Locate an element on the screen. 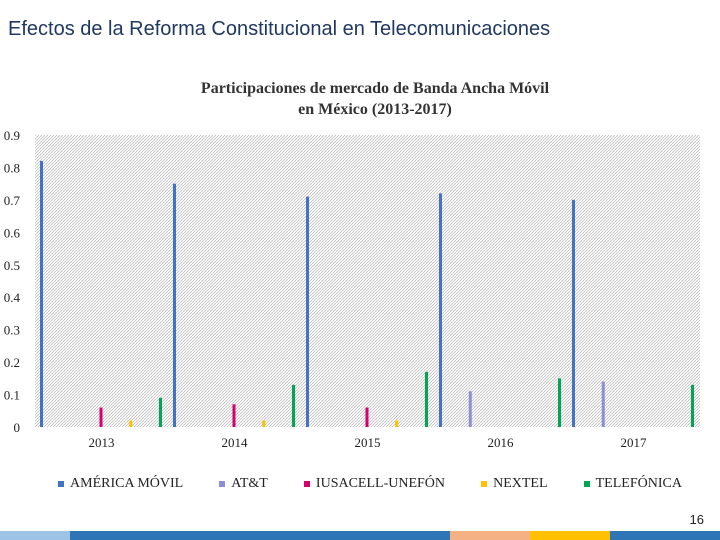 This screenshot has height=540, width=720. y-tick-label: 0.3 is located at coordinates (12, 330).